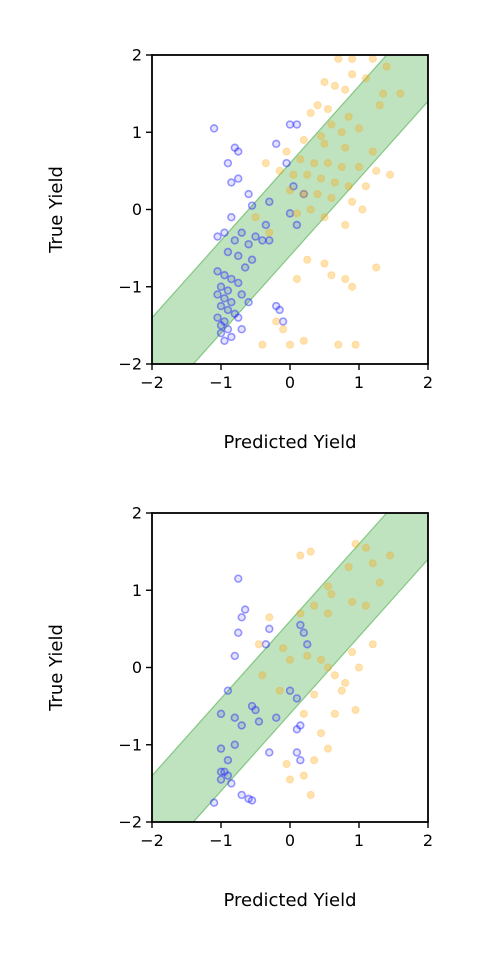 Image resolution: width=480 pixels, height=960 pixels. What do you see at coordinates (130, 364) in the screenshot?
I see `y-tick-label: −2` at bounding box center [130, 364].